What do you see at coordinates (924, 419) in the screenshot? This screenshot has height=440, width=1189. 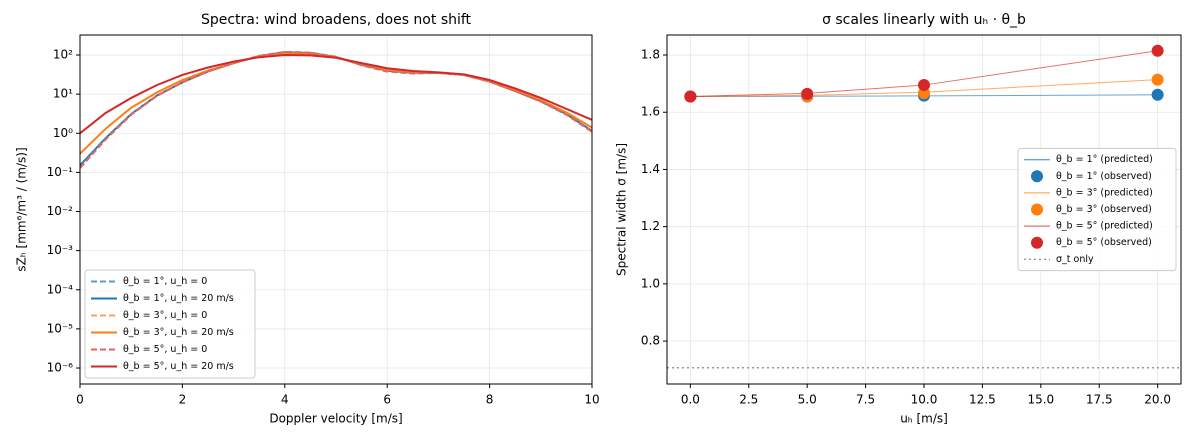 I see `x-axis-label: uₕ [m/s]` at bounding box center [924, 419].